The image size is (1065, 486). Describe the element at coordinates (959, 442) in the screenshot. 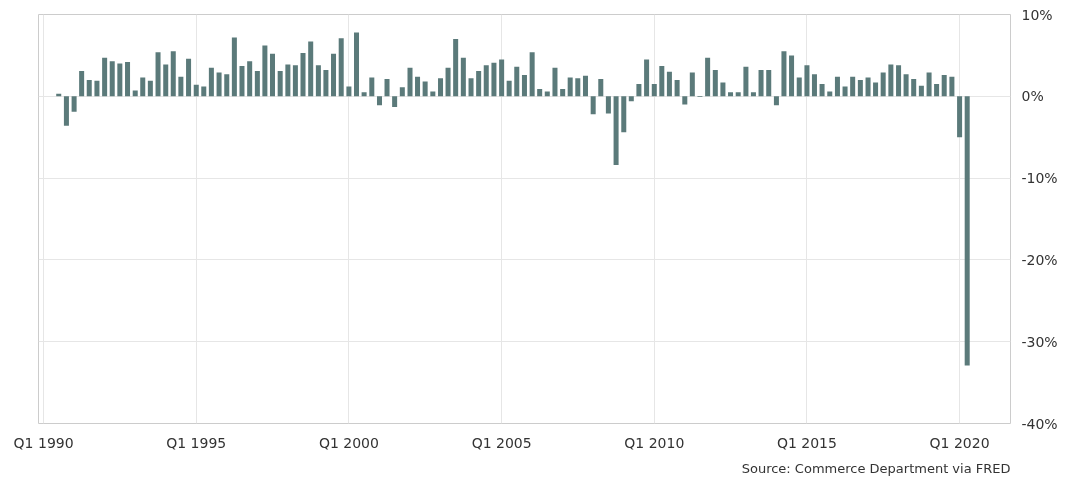

I see `x-tick-label: Q1 2020` at that location.